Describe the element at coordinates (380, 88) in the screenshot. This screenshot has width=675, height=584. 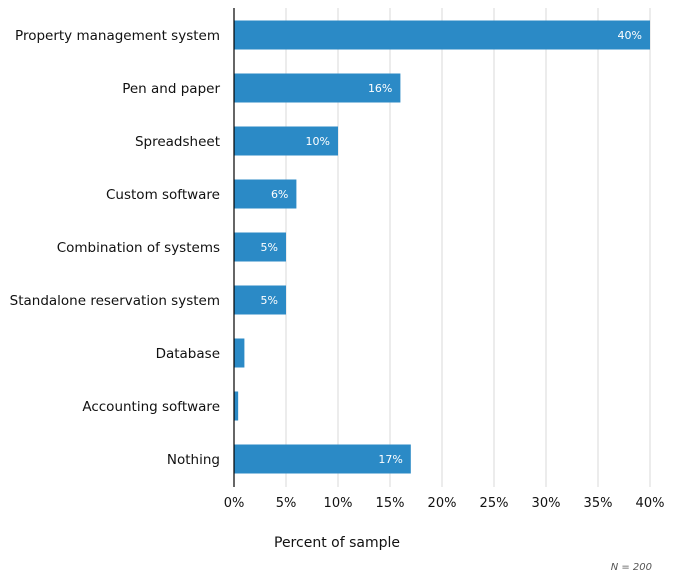
I see `data-label: 16%` at that location.